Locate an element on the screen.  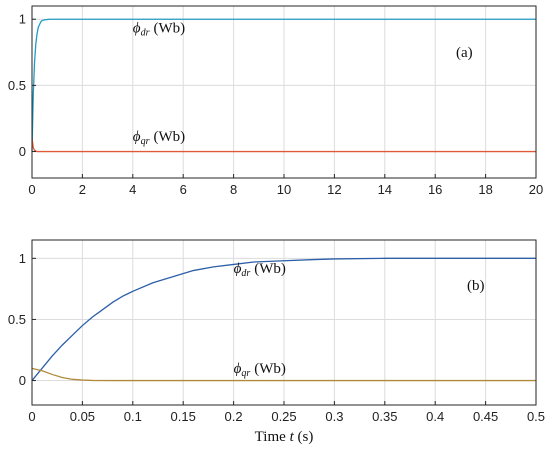
panel-label: (b) is located at coordinates (476, 286).